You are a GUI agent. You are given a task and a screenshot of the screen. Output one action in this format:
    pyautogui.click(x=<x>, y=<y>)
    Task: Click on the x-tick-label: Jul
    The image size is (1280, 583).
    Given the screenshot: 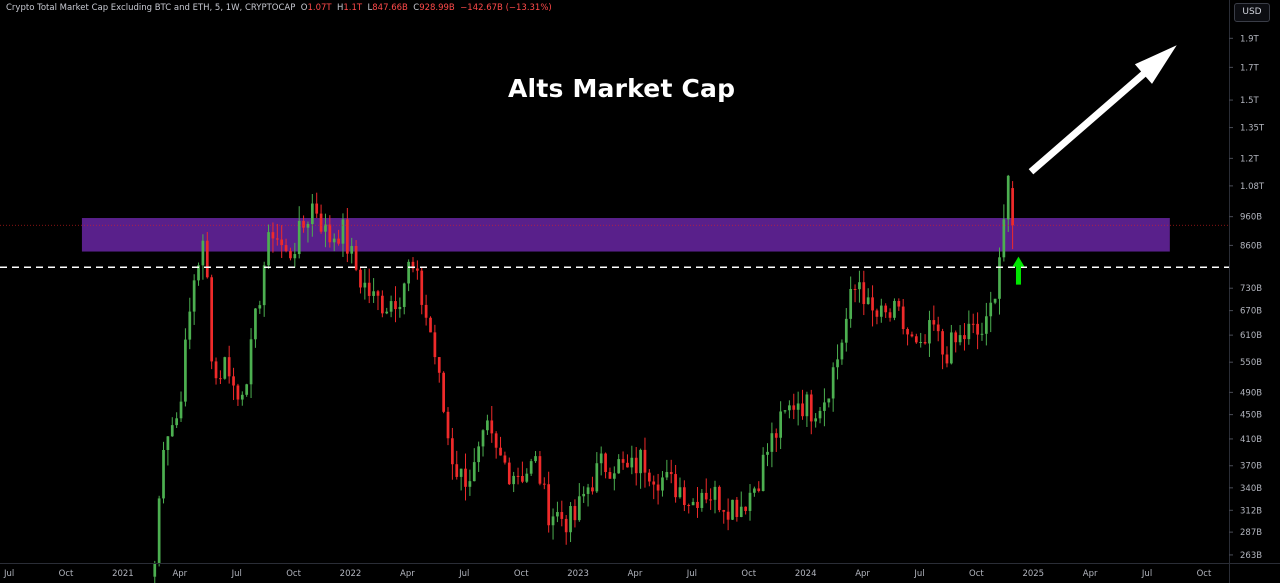 What is the action you would take?
    pyautogui.click(x=918, y=574)
    